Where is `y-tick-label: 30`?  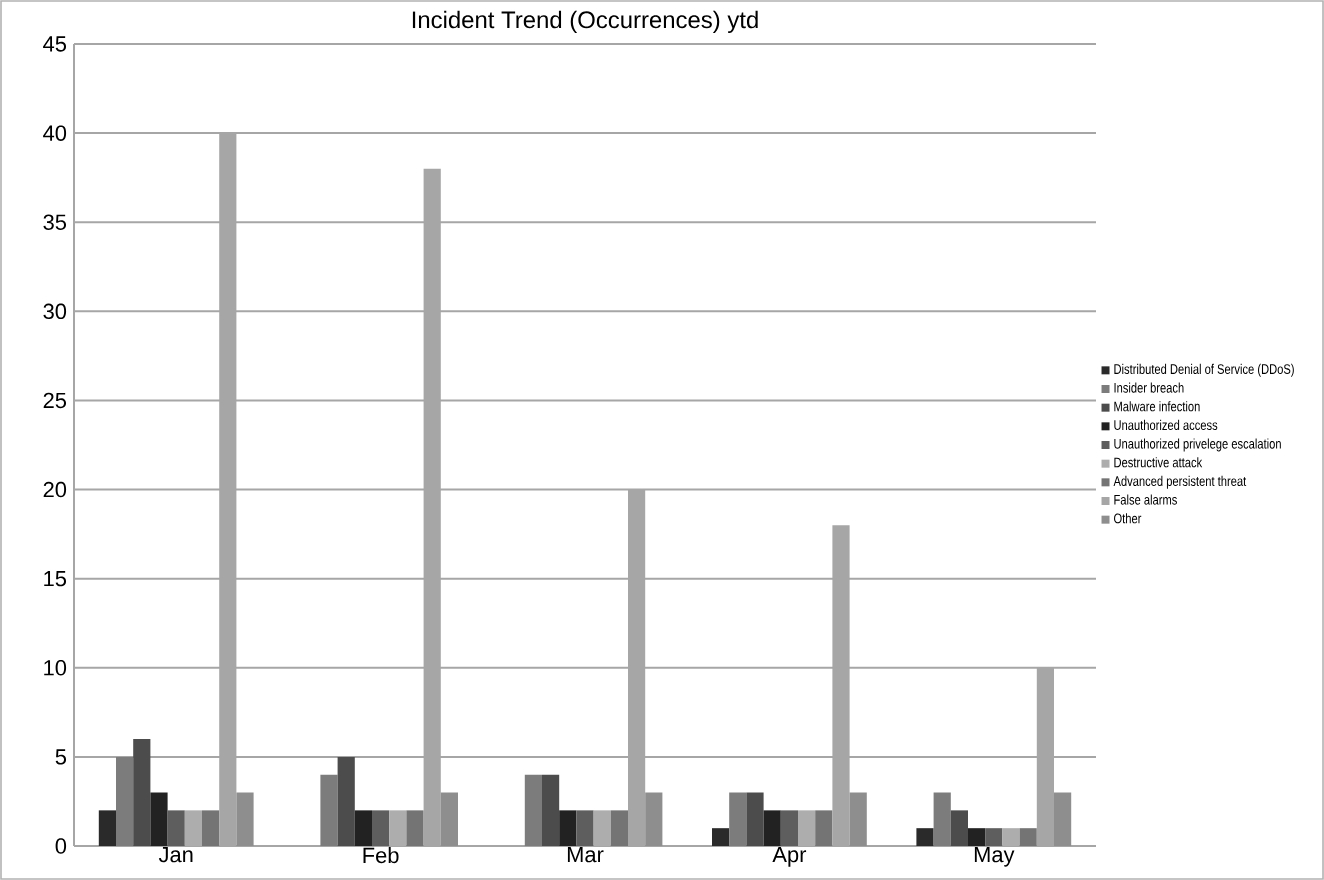 y-tick-label: 30 is located at coordinates (55, 311).